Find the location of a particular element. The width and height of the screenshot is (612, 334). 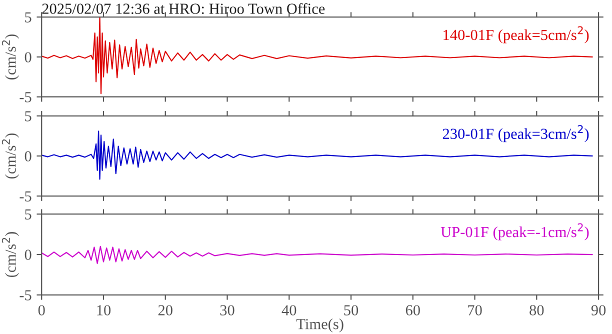

x-tick-label: 0 is located at coordinates (41, 310).